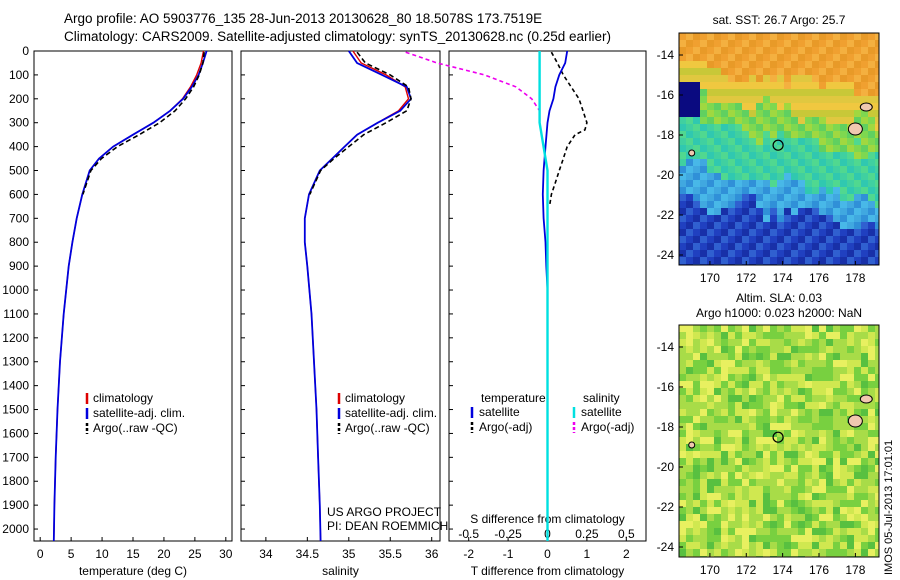  I want to click on legend-header-temperature: temperature, so click(513, 398).